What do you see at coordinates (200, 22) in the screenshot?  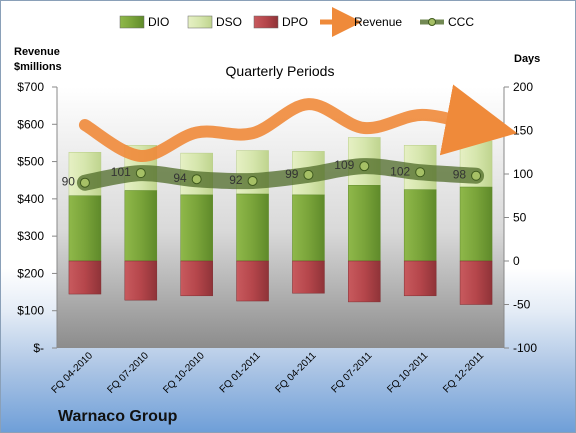 I see `legend-dso-swatch` at bounding box center [200, 22].